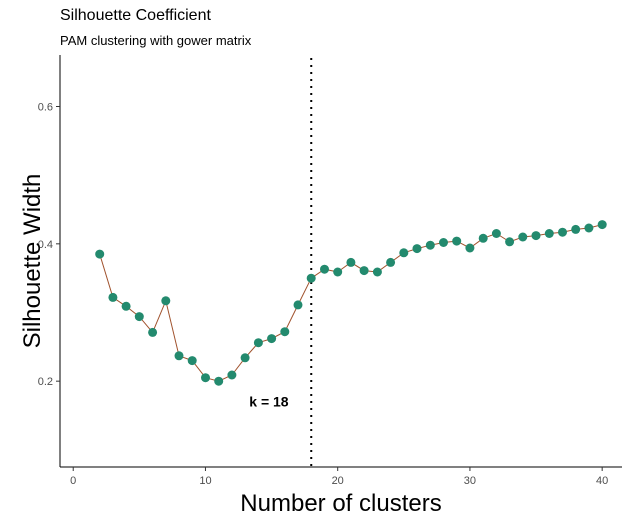 The height and width of the screenshot is (523, 632). I want to click on x-tick-label: 30, so click(470, 481).